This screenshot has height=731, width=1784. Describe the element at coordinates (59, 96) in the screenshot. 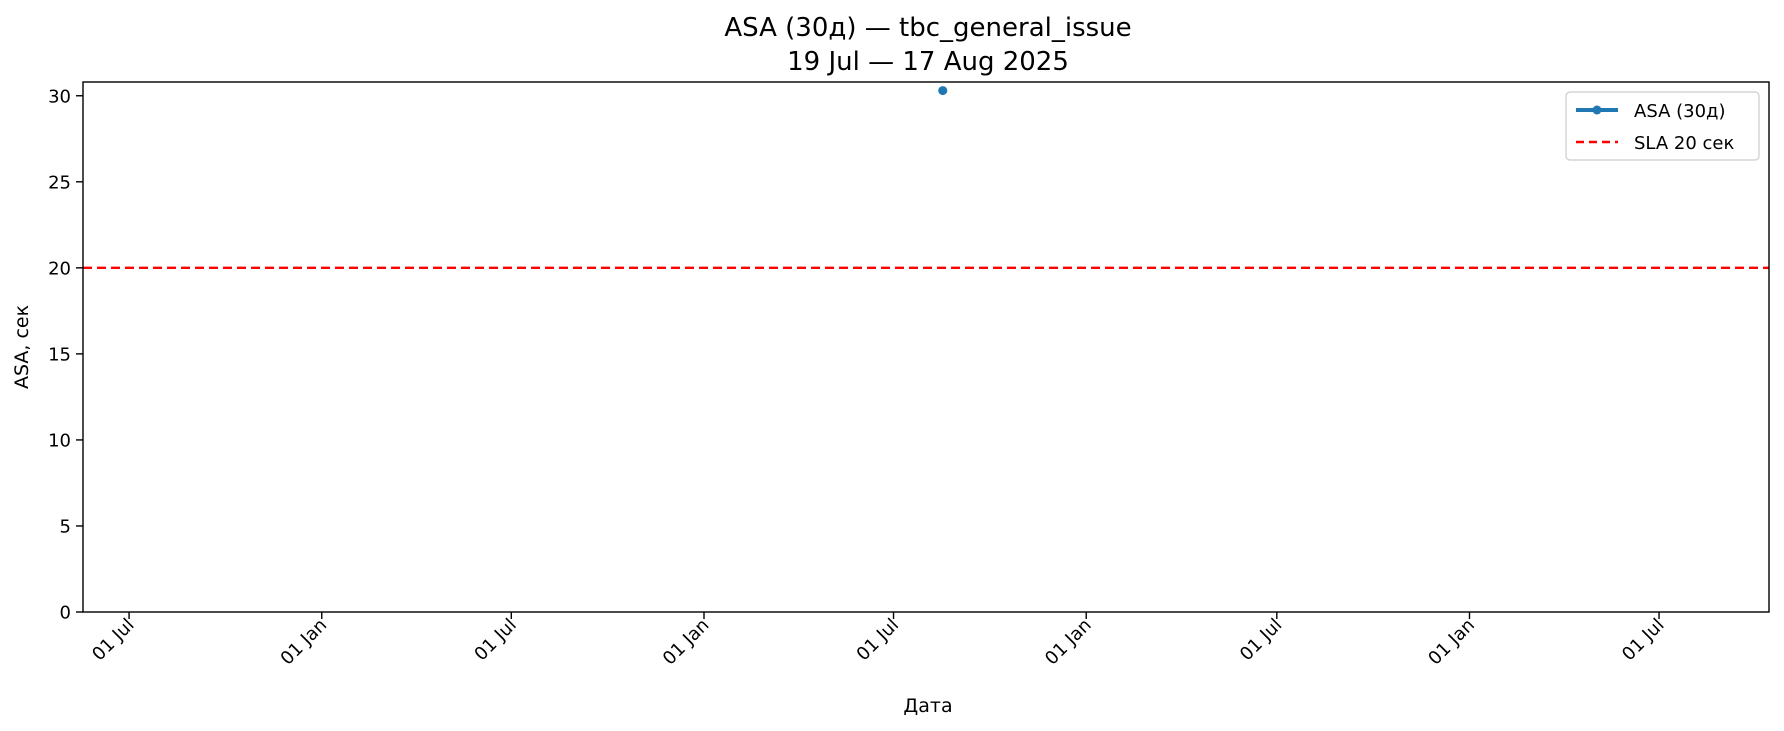

I see `y-tick-label: 30` at that location.